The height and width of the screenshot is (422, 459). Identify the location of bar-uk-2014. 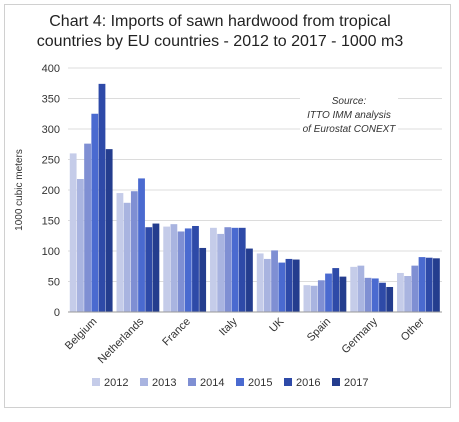
(274, 281).